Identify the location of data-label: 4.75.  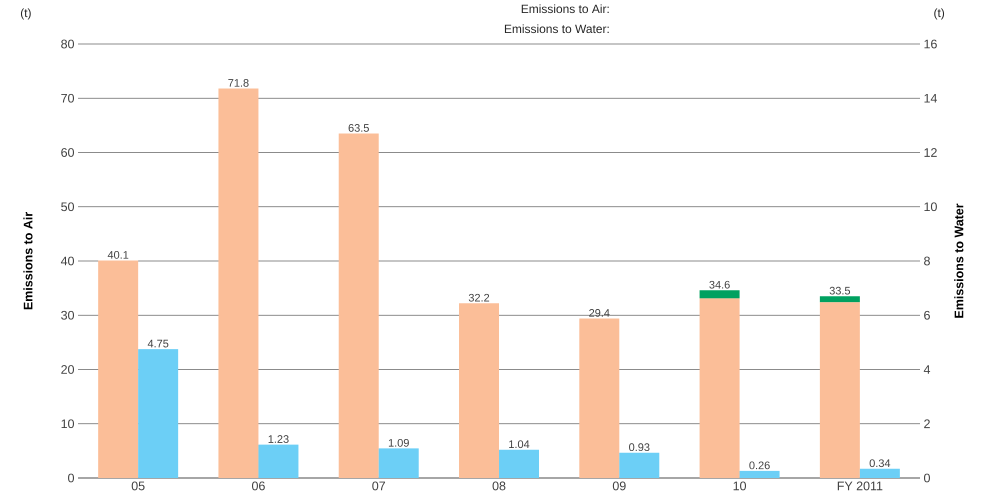
(158, 344).